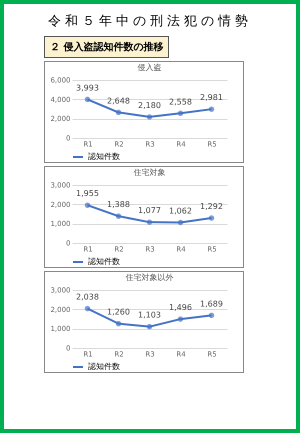  Describe the element at coordinates (180, 101) in the screenshot. I see `data-label: 2,558` at that location.